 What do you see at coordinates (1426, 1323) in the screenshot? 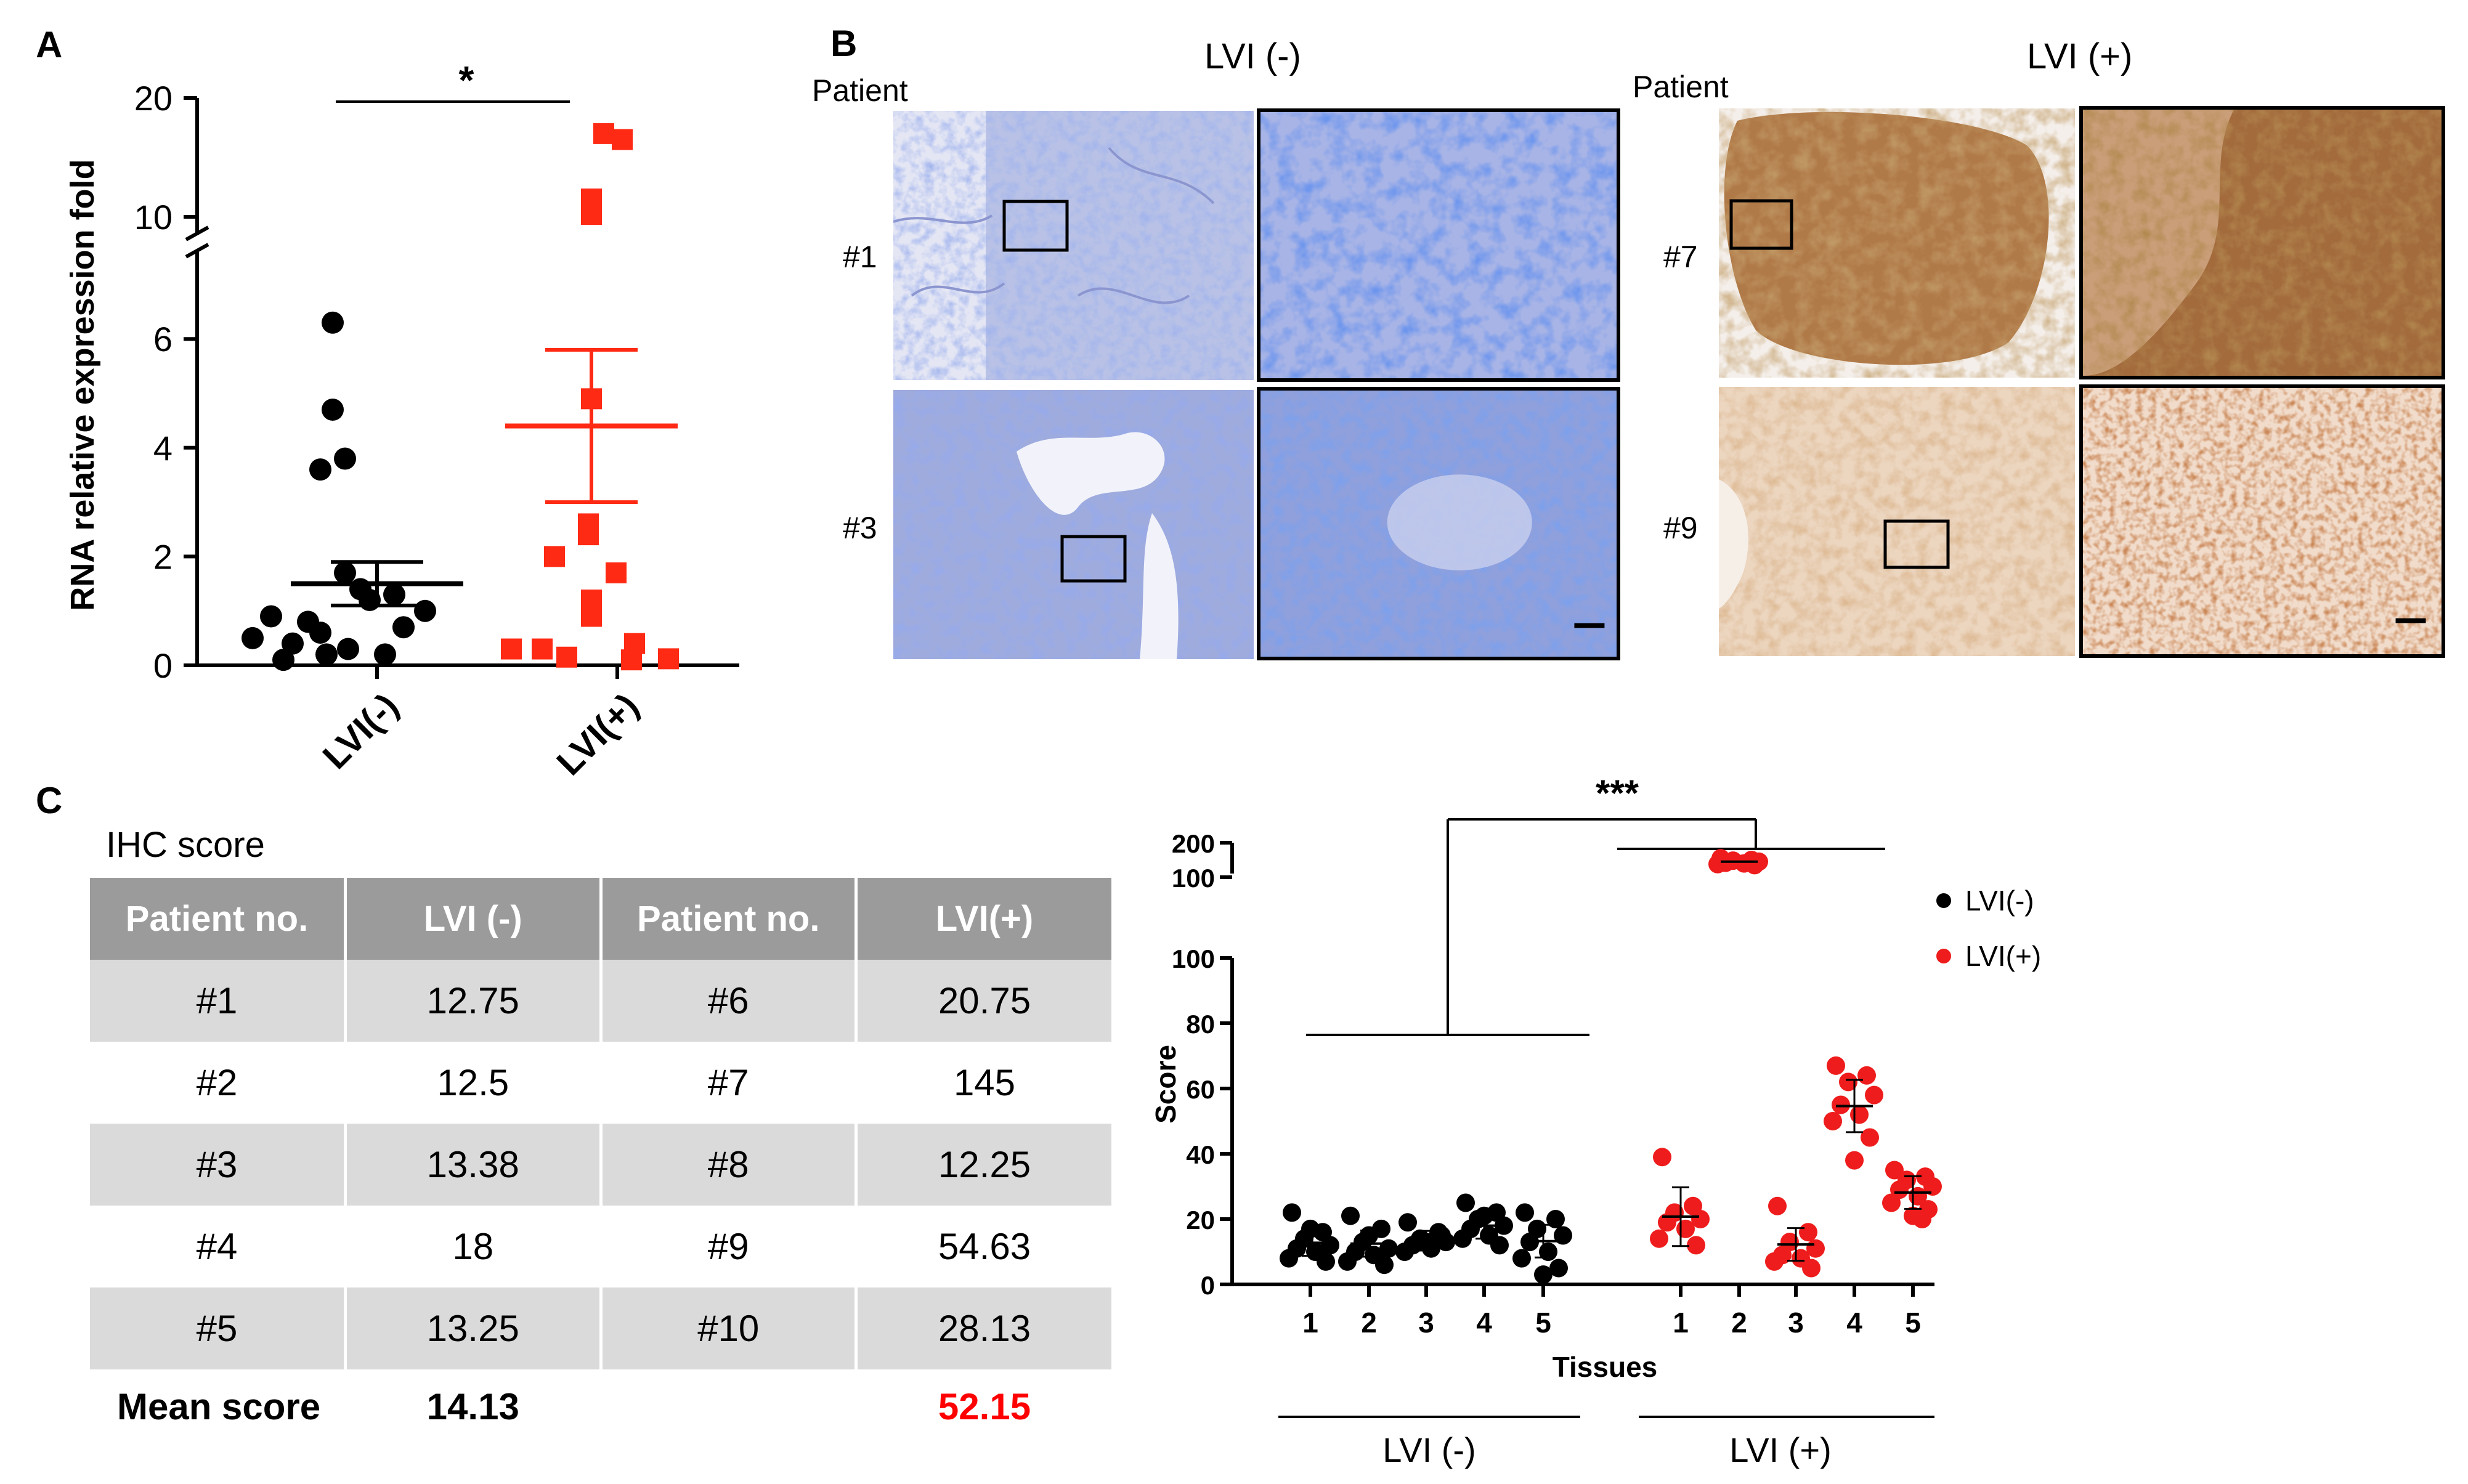
I see `x-tick-label: 3` at bounding box center [1426, 1323].